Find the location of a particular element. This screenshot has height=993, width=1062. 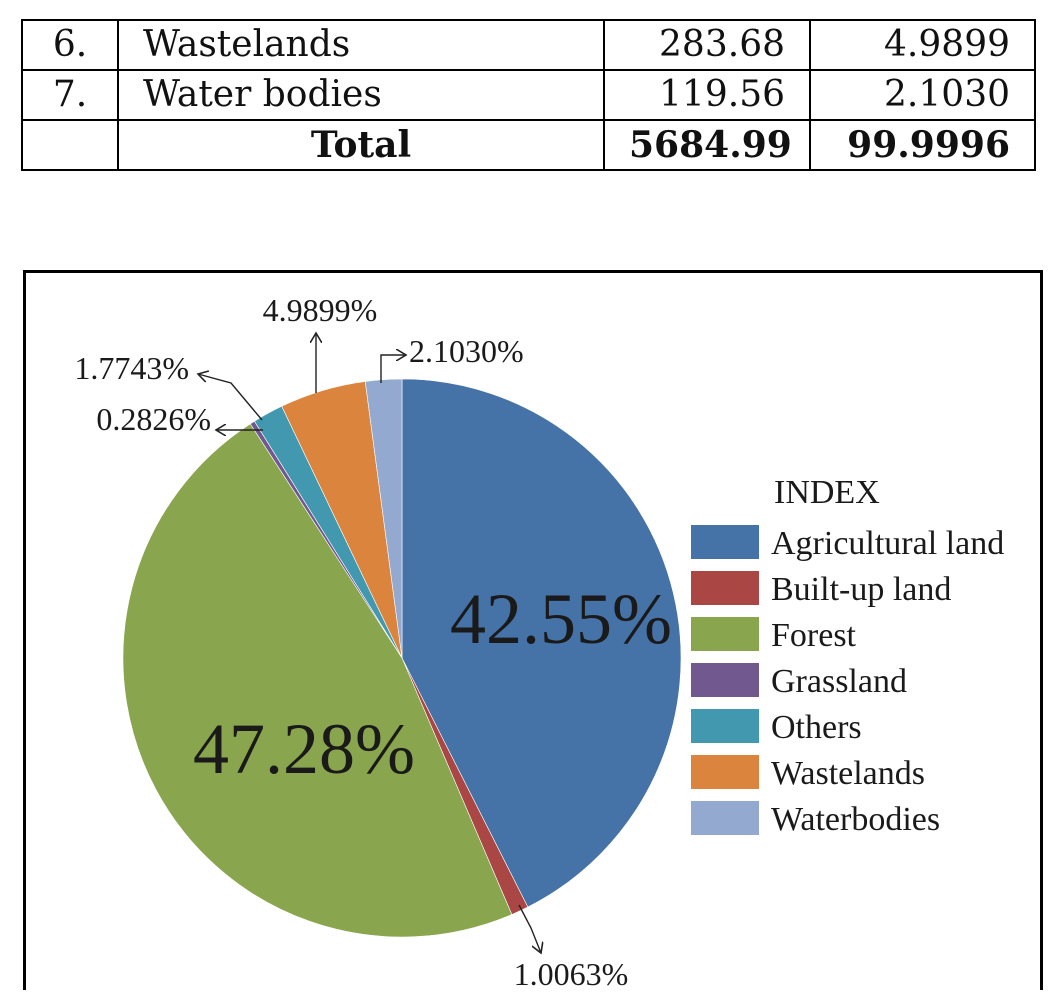

area-value: 119.56 is located at coordinates (707, 95).